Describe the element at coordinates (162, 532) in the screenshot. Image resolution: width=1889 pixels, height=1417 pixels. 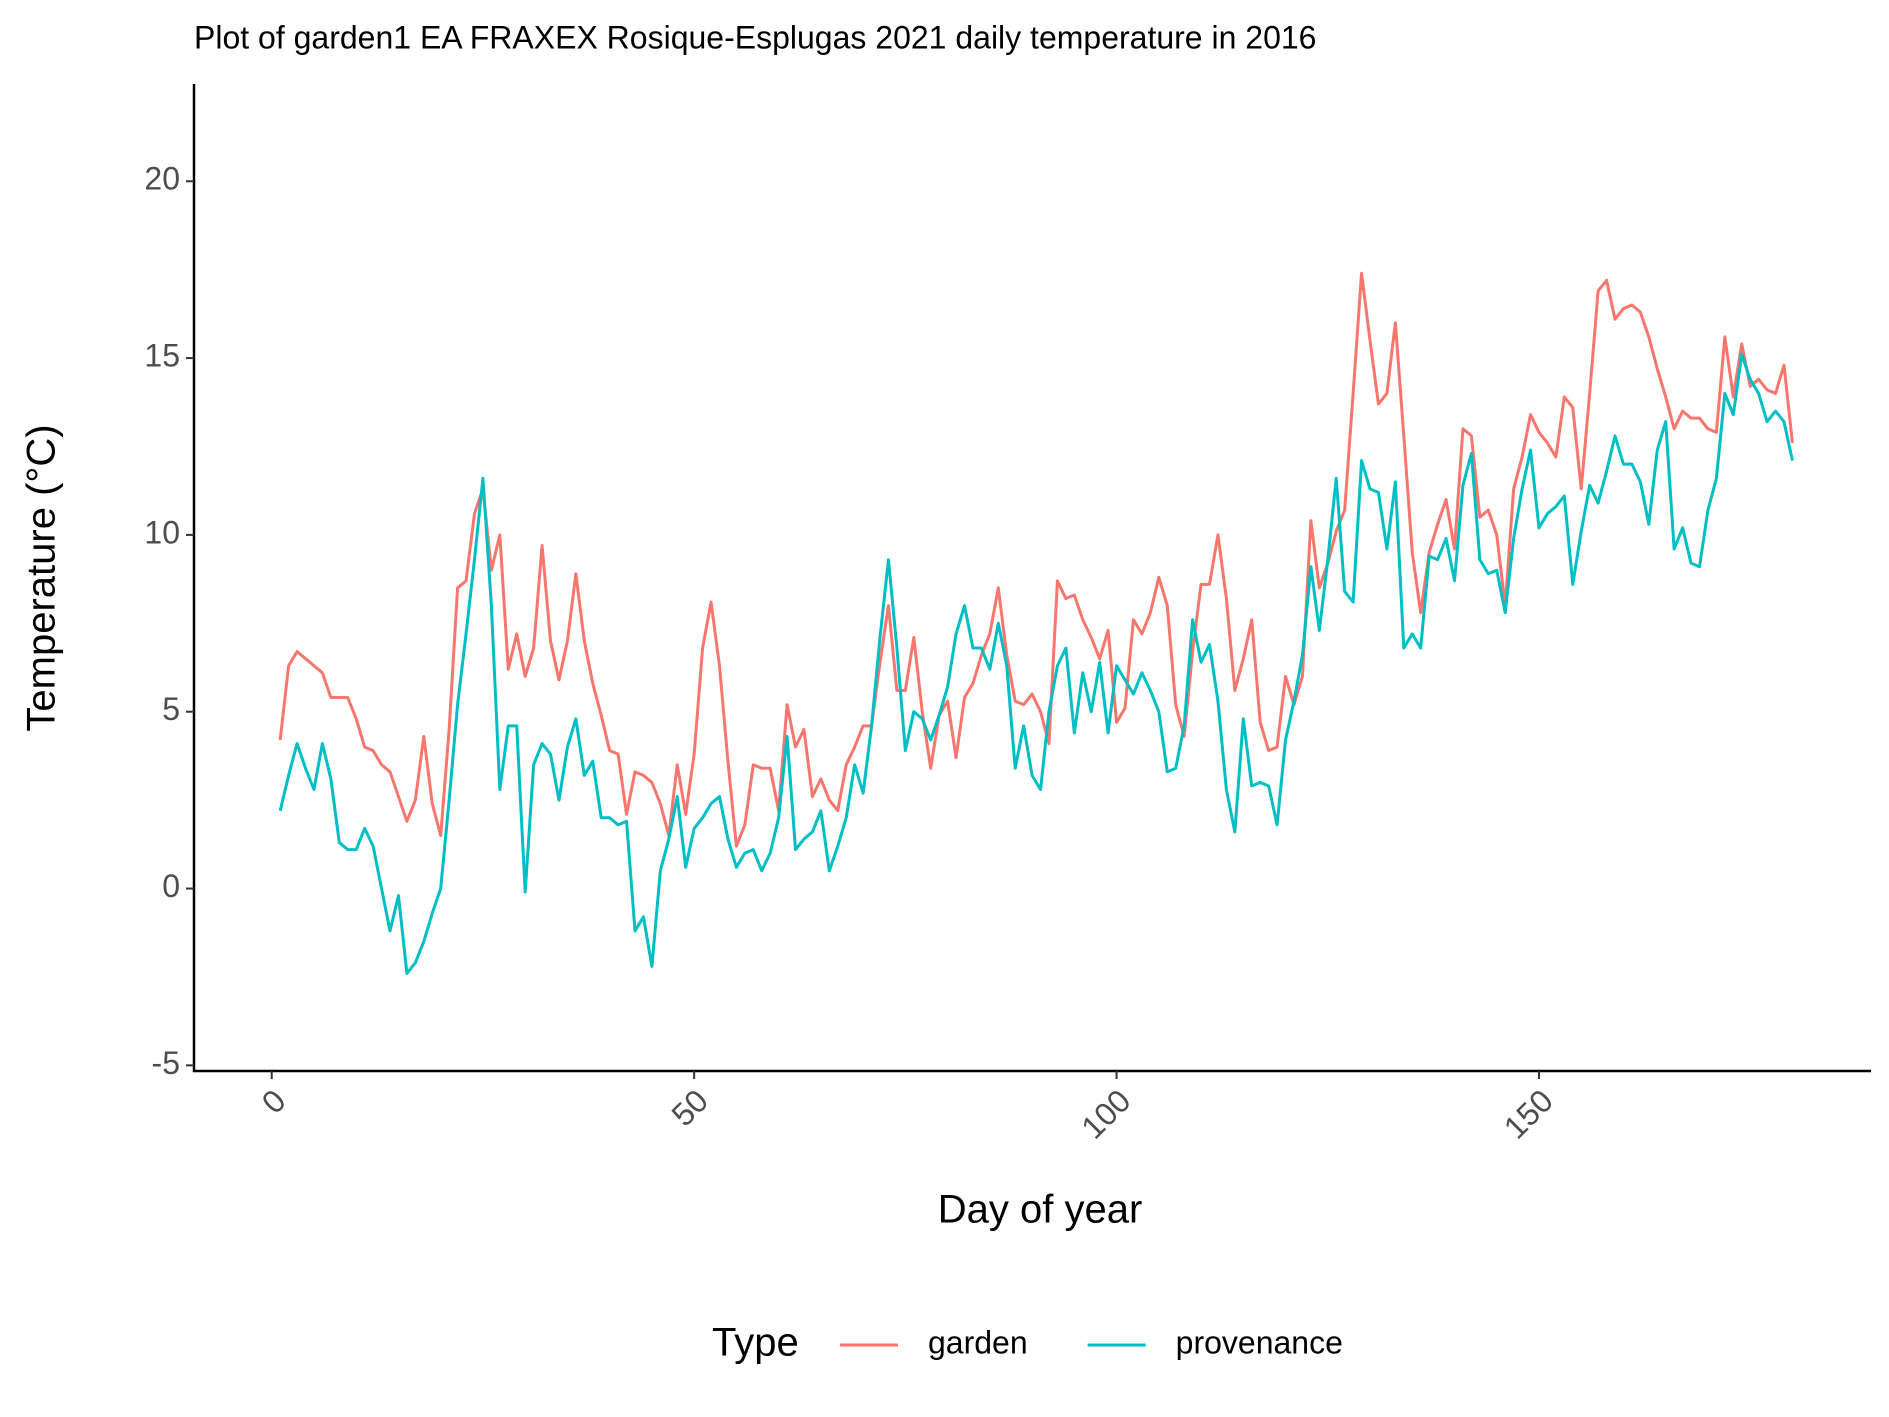
I see `y-tick-label: 10` at that location.